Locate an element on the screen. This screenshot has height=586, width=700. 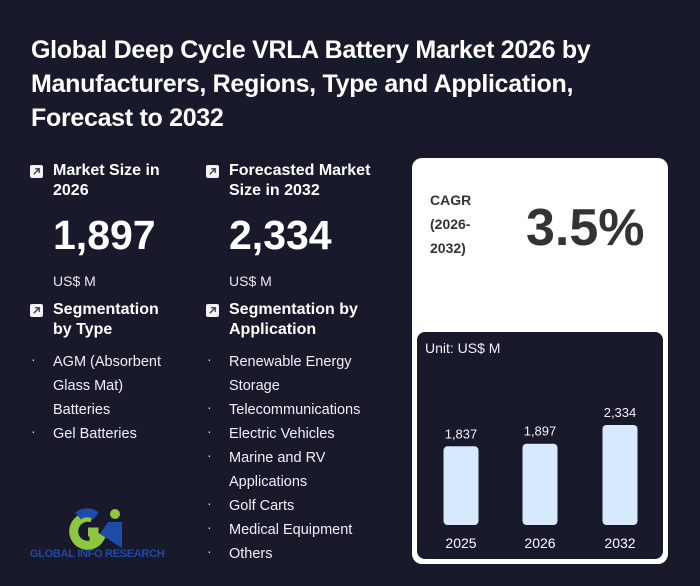
application-list-item: Others is located at coordinates (306, 552).